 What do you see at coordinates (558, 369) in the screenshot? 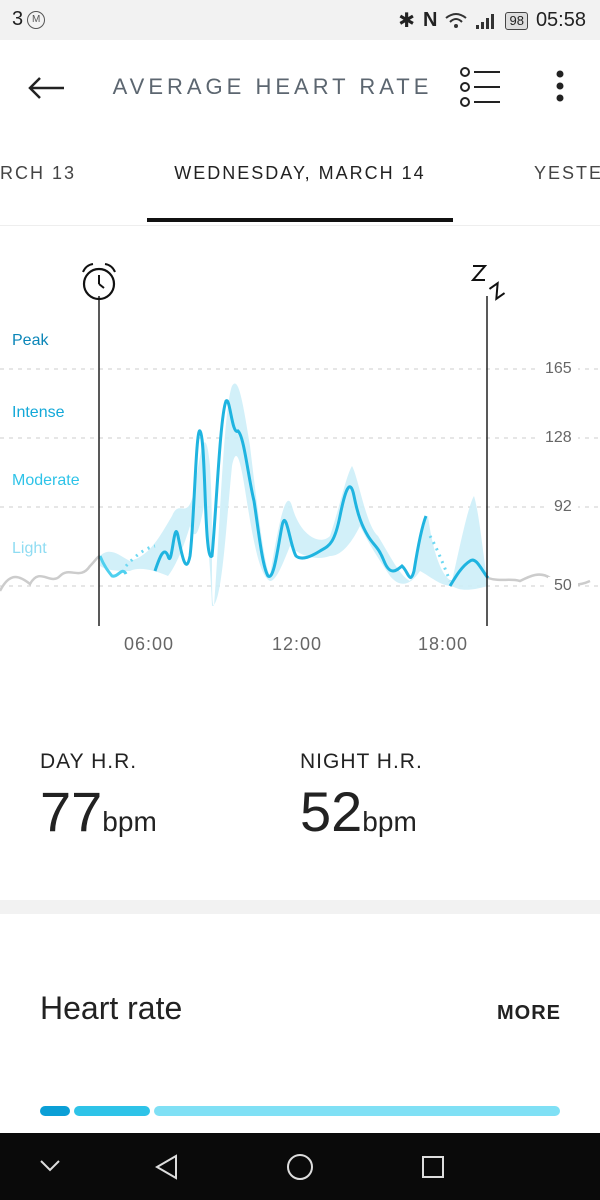
I see `y-tick-165: 165` at bounding box center [558, 369].